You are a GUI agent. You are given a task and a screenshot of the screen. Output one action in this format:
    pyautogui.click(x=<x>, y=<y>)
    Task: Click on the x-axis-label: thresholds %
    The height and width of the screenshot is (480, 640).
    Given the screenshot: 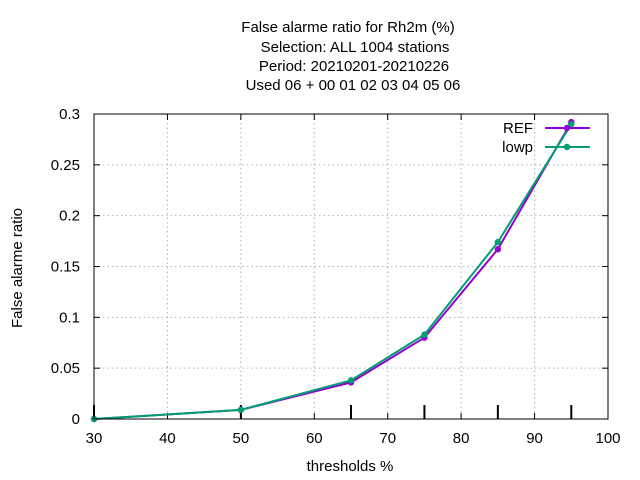 What is the action you would take?
    pyautogui.click(x=350, y=466)
    